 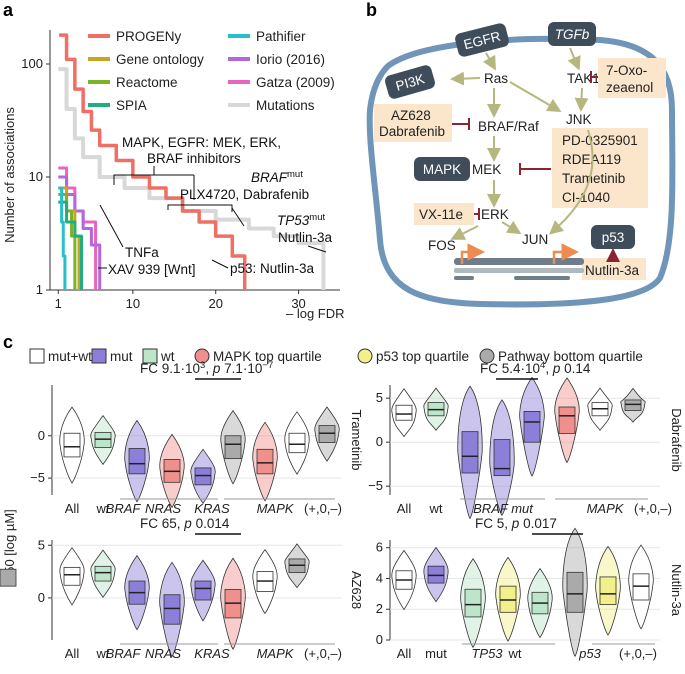 What do you see at coordinates (379, 608) in the screenshot?
I see `y-tick-label: 2` at bounding box center [379, 608].